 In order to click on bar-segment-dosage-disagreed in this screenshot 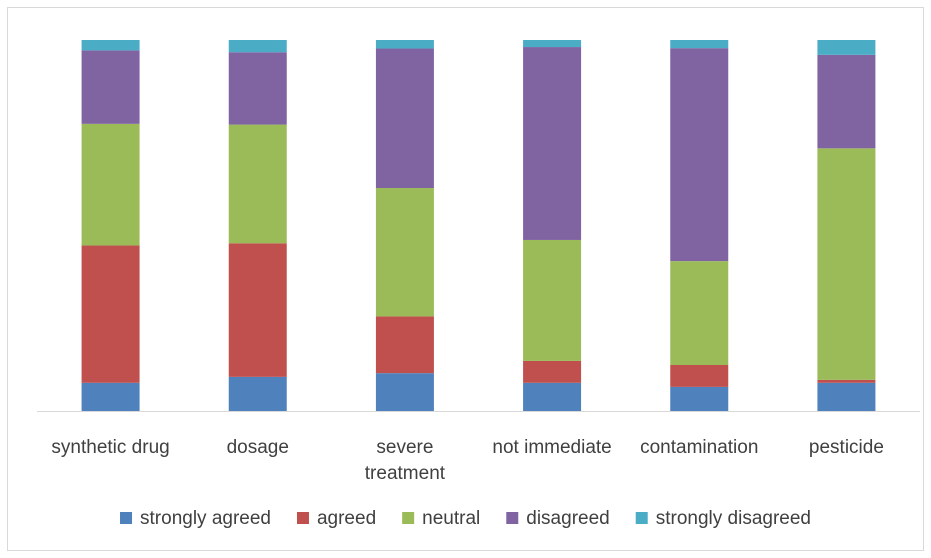, I will do `click(257, 88)`.